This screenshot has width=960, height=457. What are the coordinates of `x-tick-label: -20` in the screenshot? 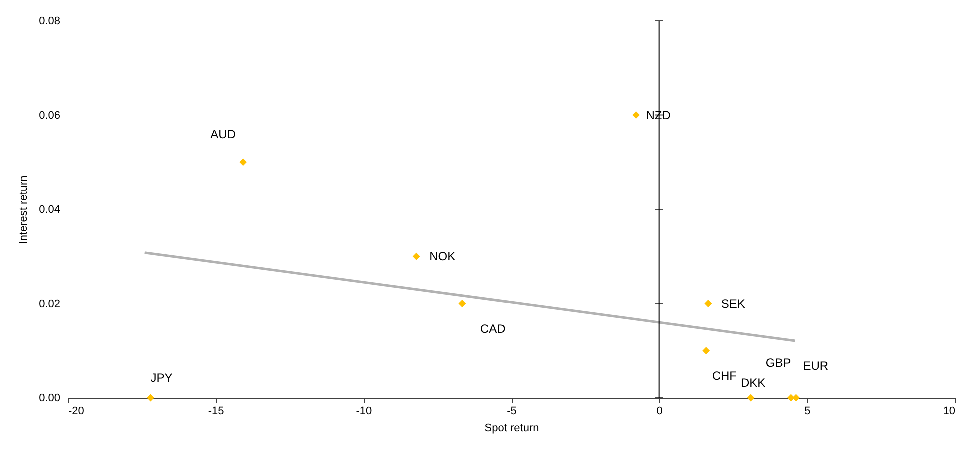 It's located at (76, 412).